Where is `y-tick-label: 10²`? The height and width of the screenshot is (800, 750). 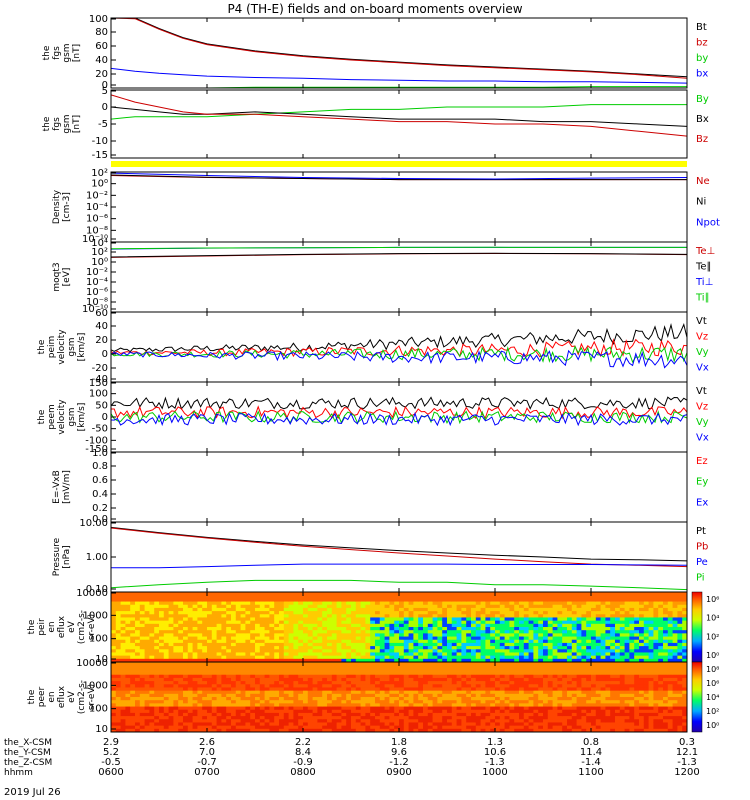
y-tick-label: 10² is located at coordinates (99, 173).